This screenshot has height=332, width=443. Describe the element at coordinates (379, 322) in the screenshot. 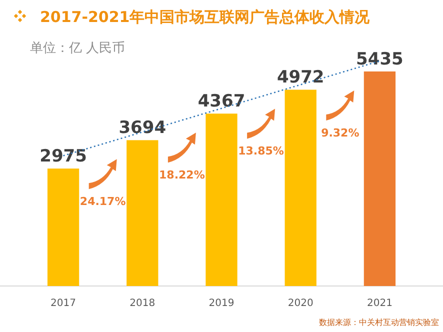

I see `source-note: 数据来源：中关村互动营销实验室` at that location.